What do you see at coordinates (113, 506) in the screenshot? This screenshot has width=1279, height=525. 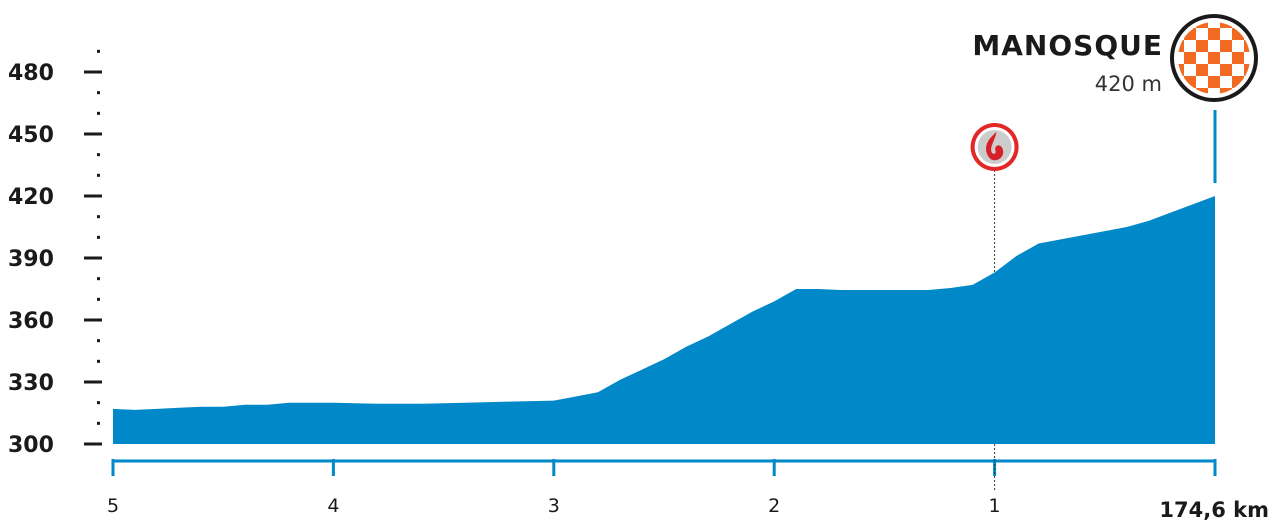 I see `x-tick-label-5: 5` at bounding box center [113, 506].